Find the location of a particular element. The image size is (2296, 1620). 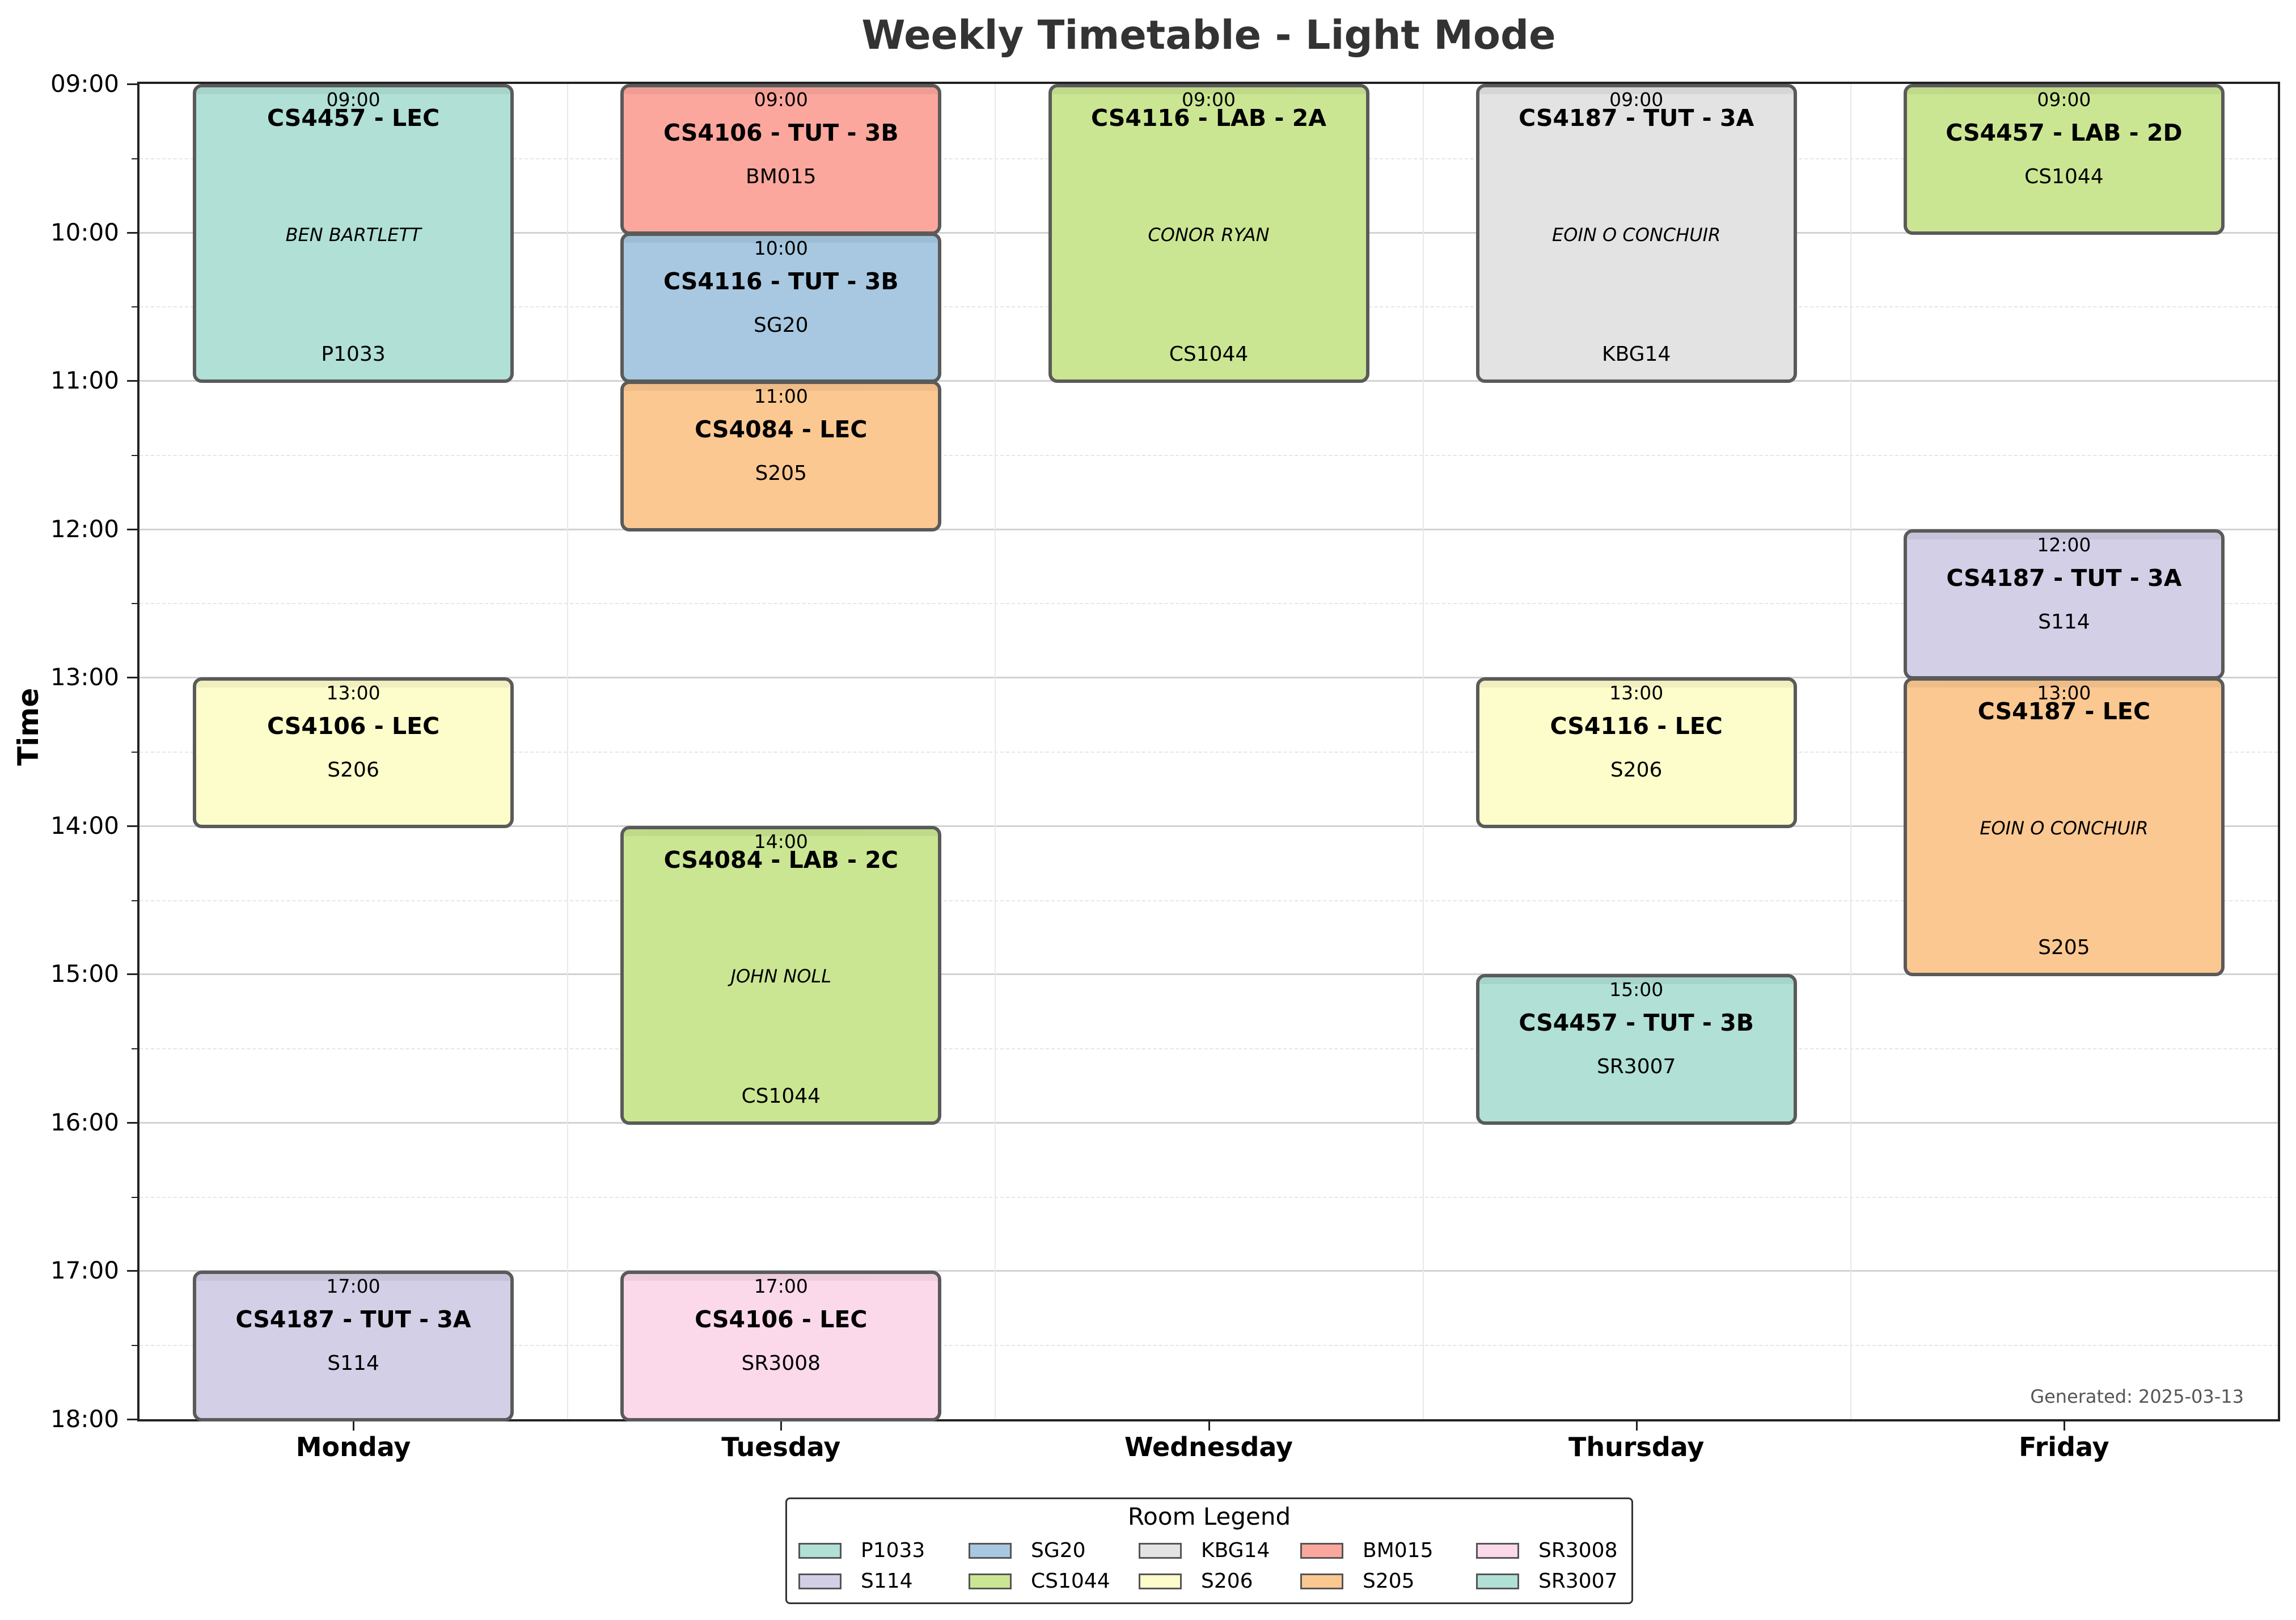

class-block: 09:00 CS4457 - LEC BEN BARTLETT P1033 is located at coordinates (354, 233).